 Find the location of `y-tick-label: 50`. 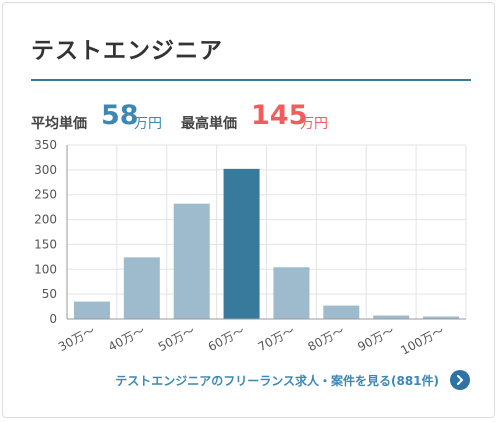

y-tick-label: 50 is located at coordinates (49, 294).